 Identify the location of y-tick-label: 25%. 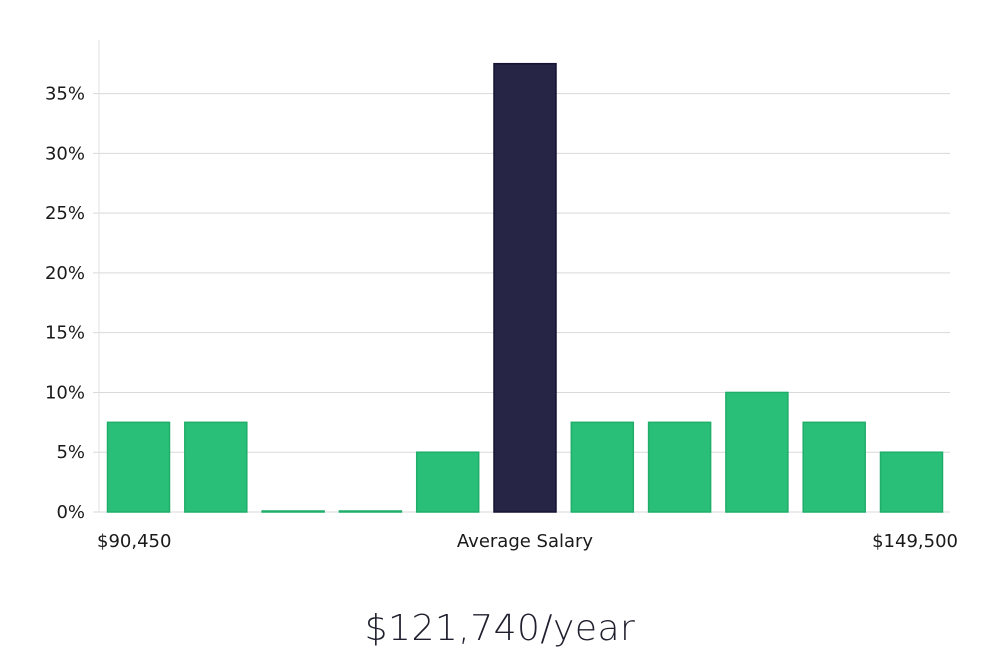
(65, 213).